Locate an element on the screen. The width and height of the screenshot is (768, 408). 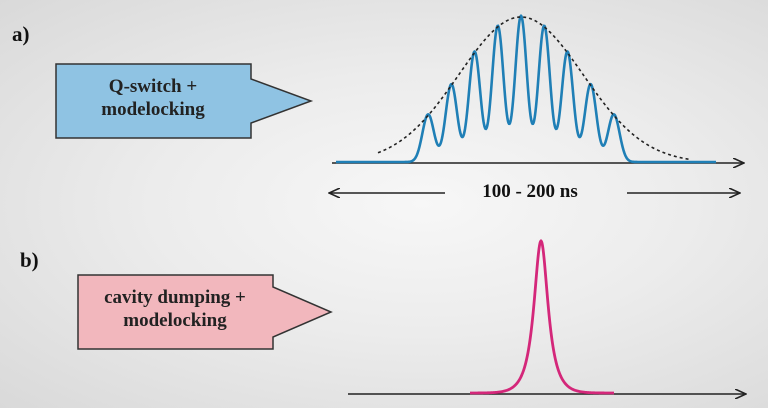
panel-a-label: a) is located at coordinates (21, 34).